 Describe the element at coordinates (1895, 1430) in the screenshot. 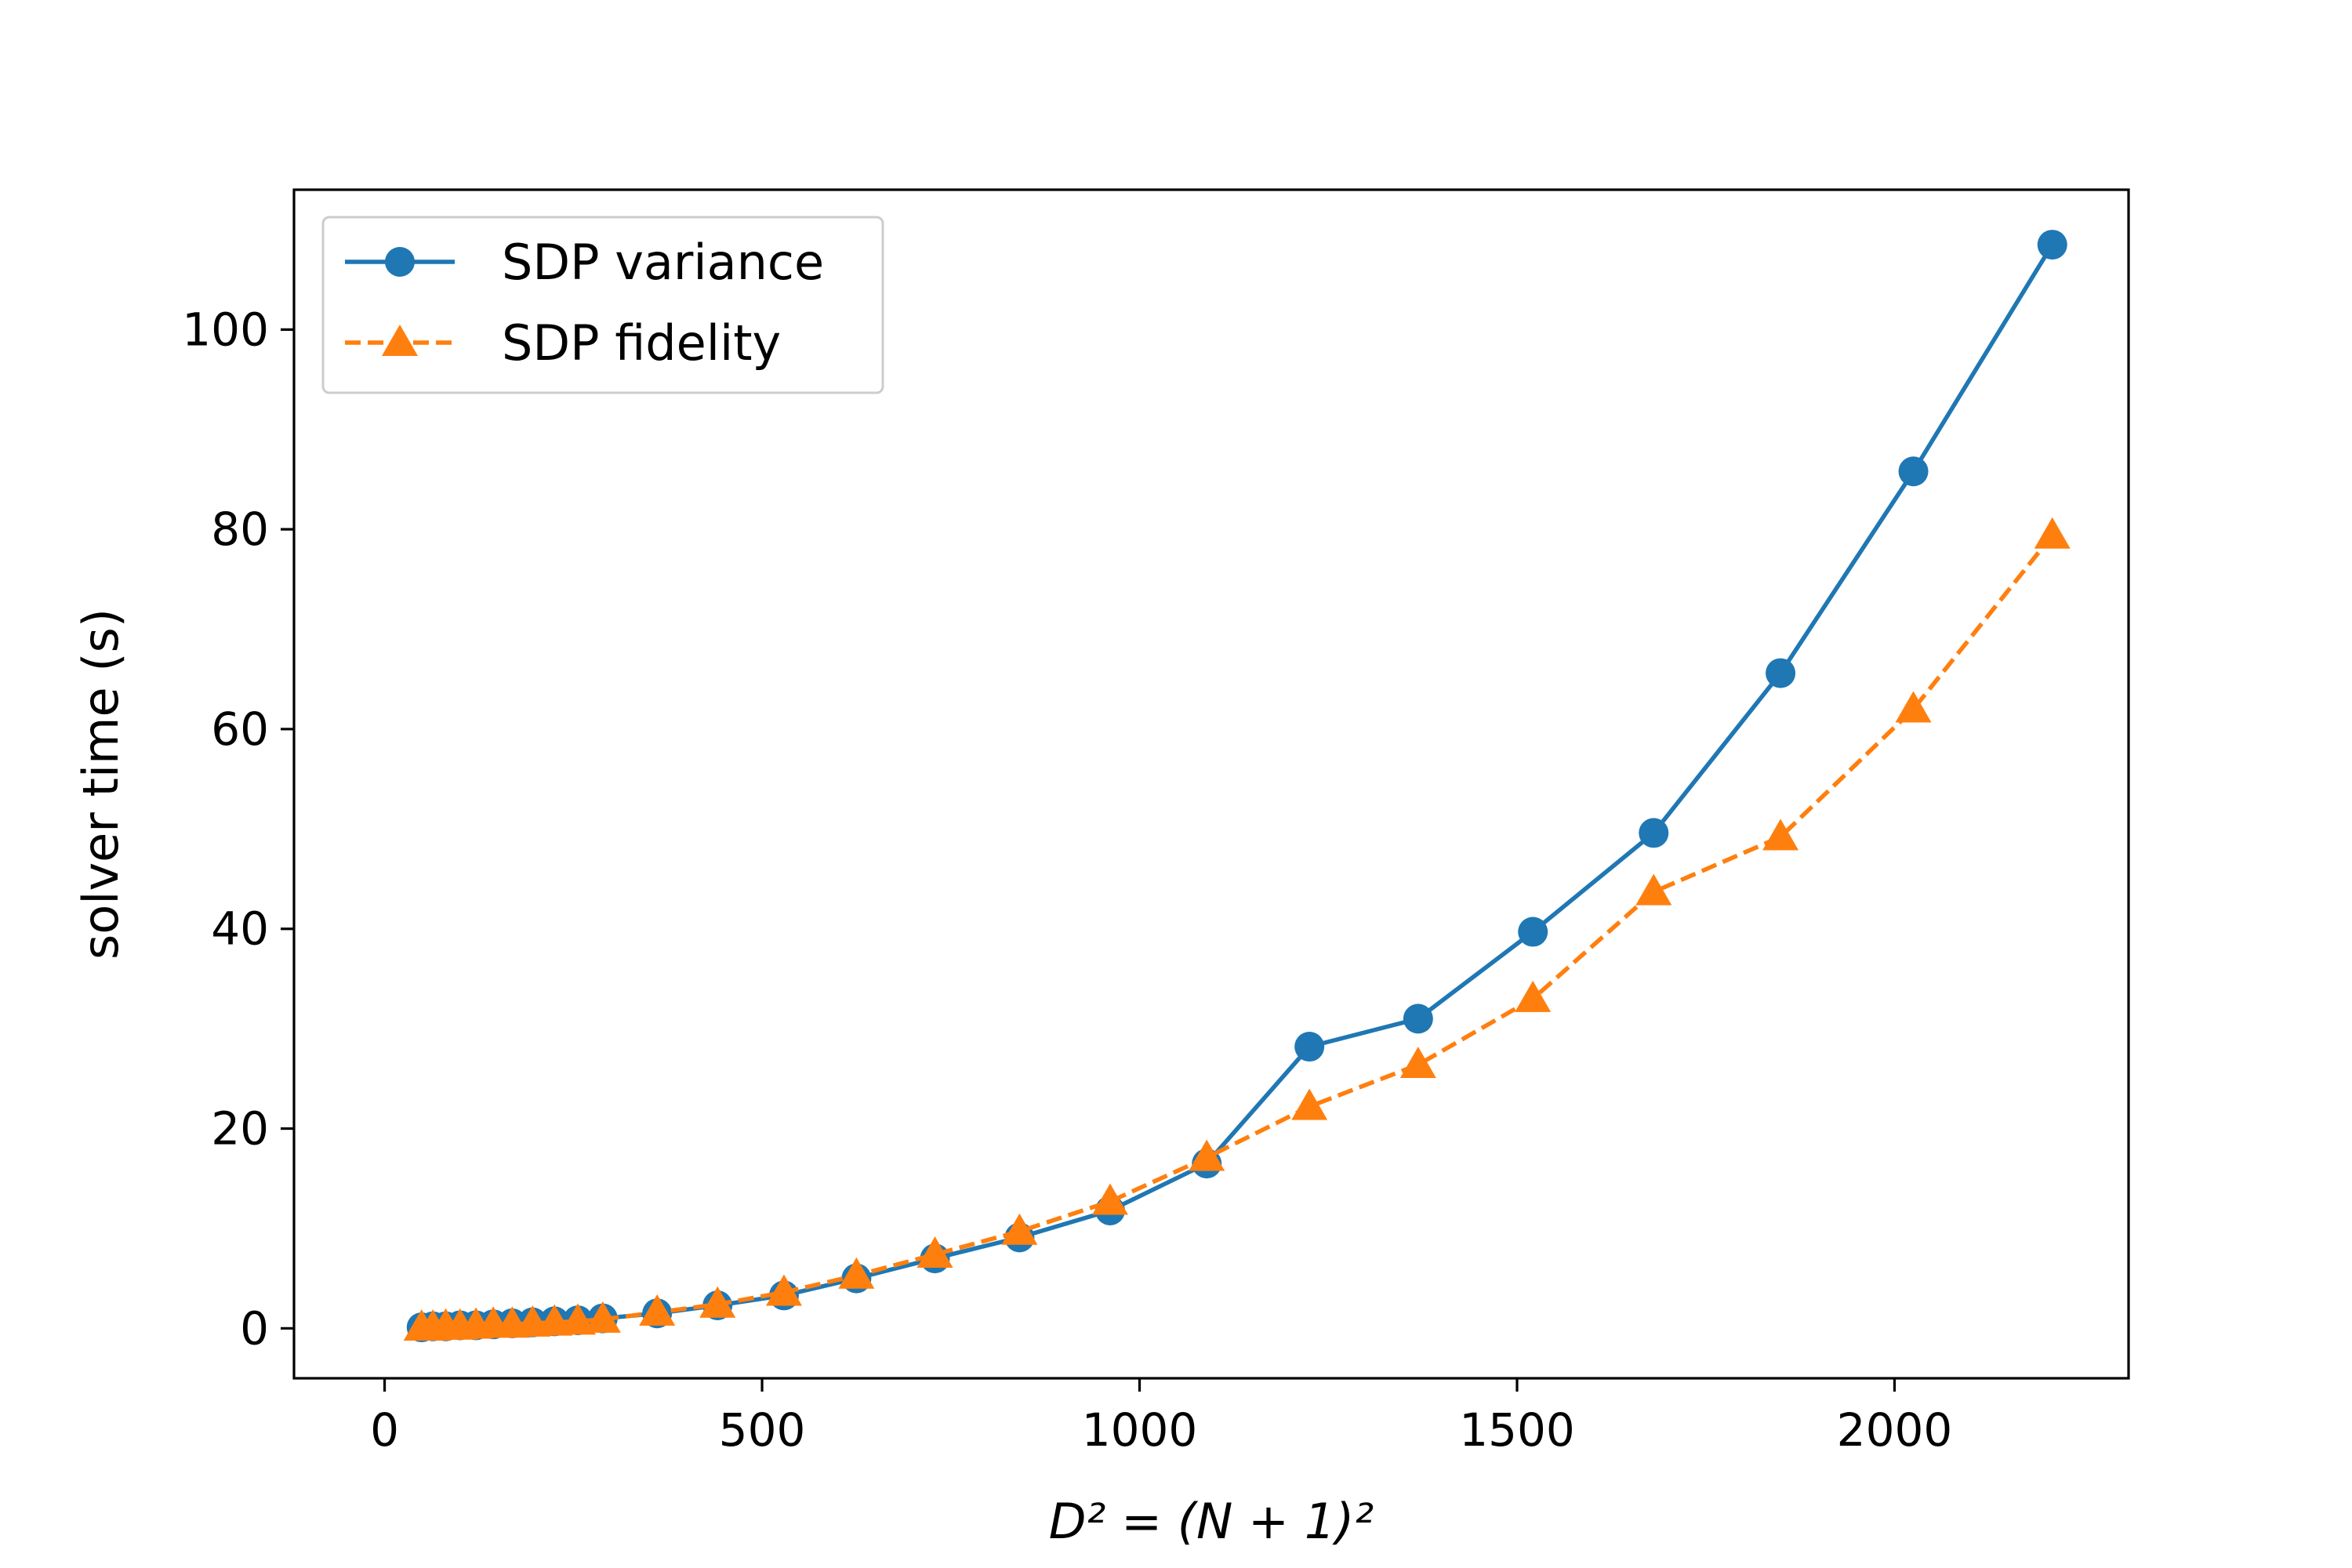

I see `x-tick-label: 2000` at that location.